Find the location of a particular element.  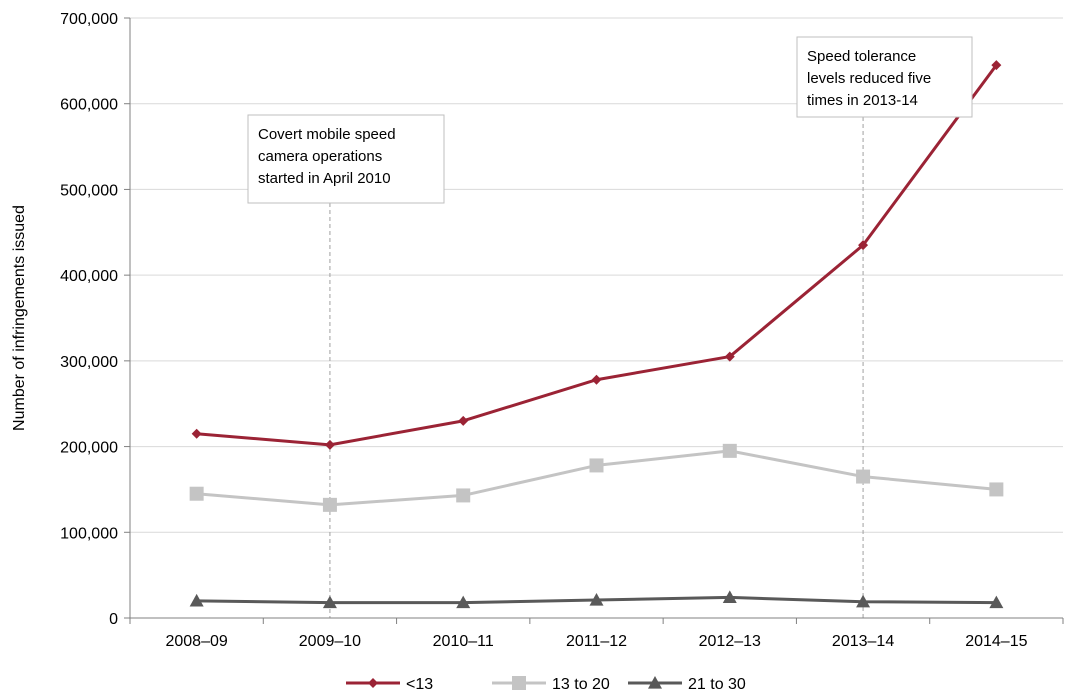

annotation-text: camera operations is located at coordinates (320, 156).